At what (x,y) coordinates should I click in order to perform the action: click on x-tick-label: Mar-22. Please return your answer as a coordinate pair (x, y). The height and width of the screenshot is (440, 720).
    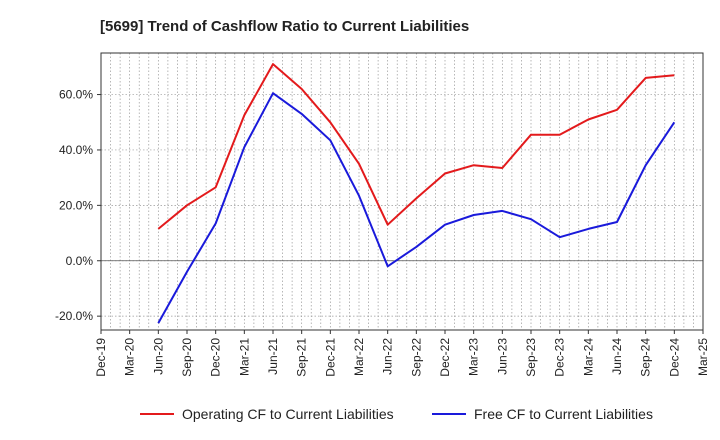
    Looking at the image, I should click on (359, 357).